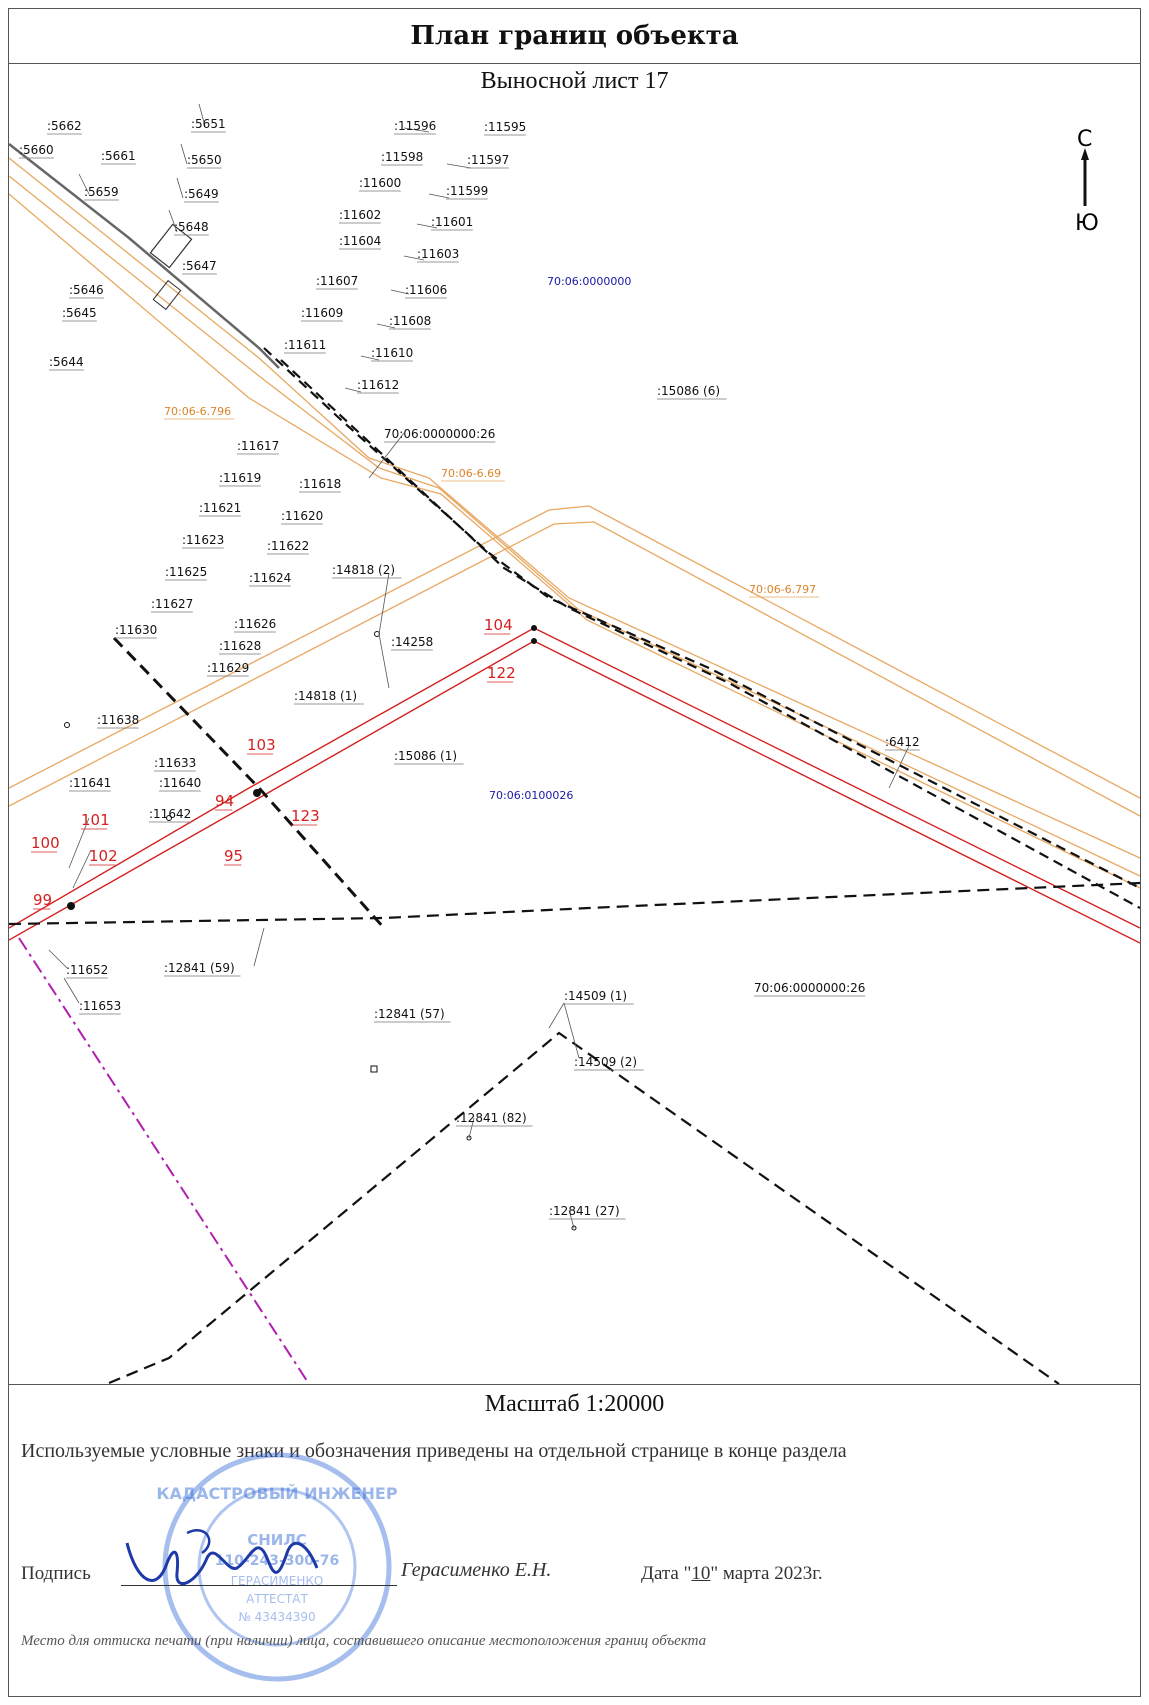  Describe the element at coordinates (471, 473) in the screenshot. I see `zone-label: 70:06-6.69` at that location.